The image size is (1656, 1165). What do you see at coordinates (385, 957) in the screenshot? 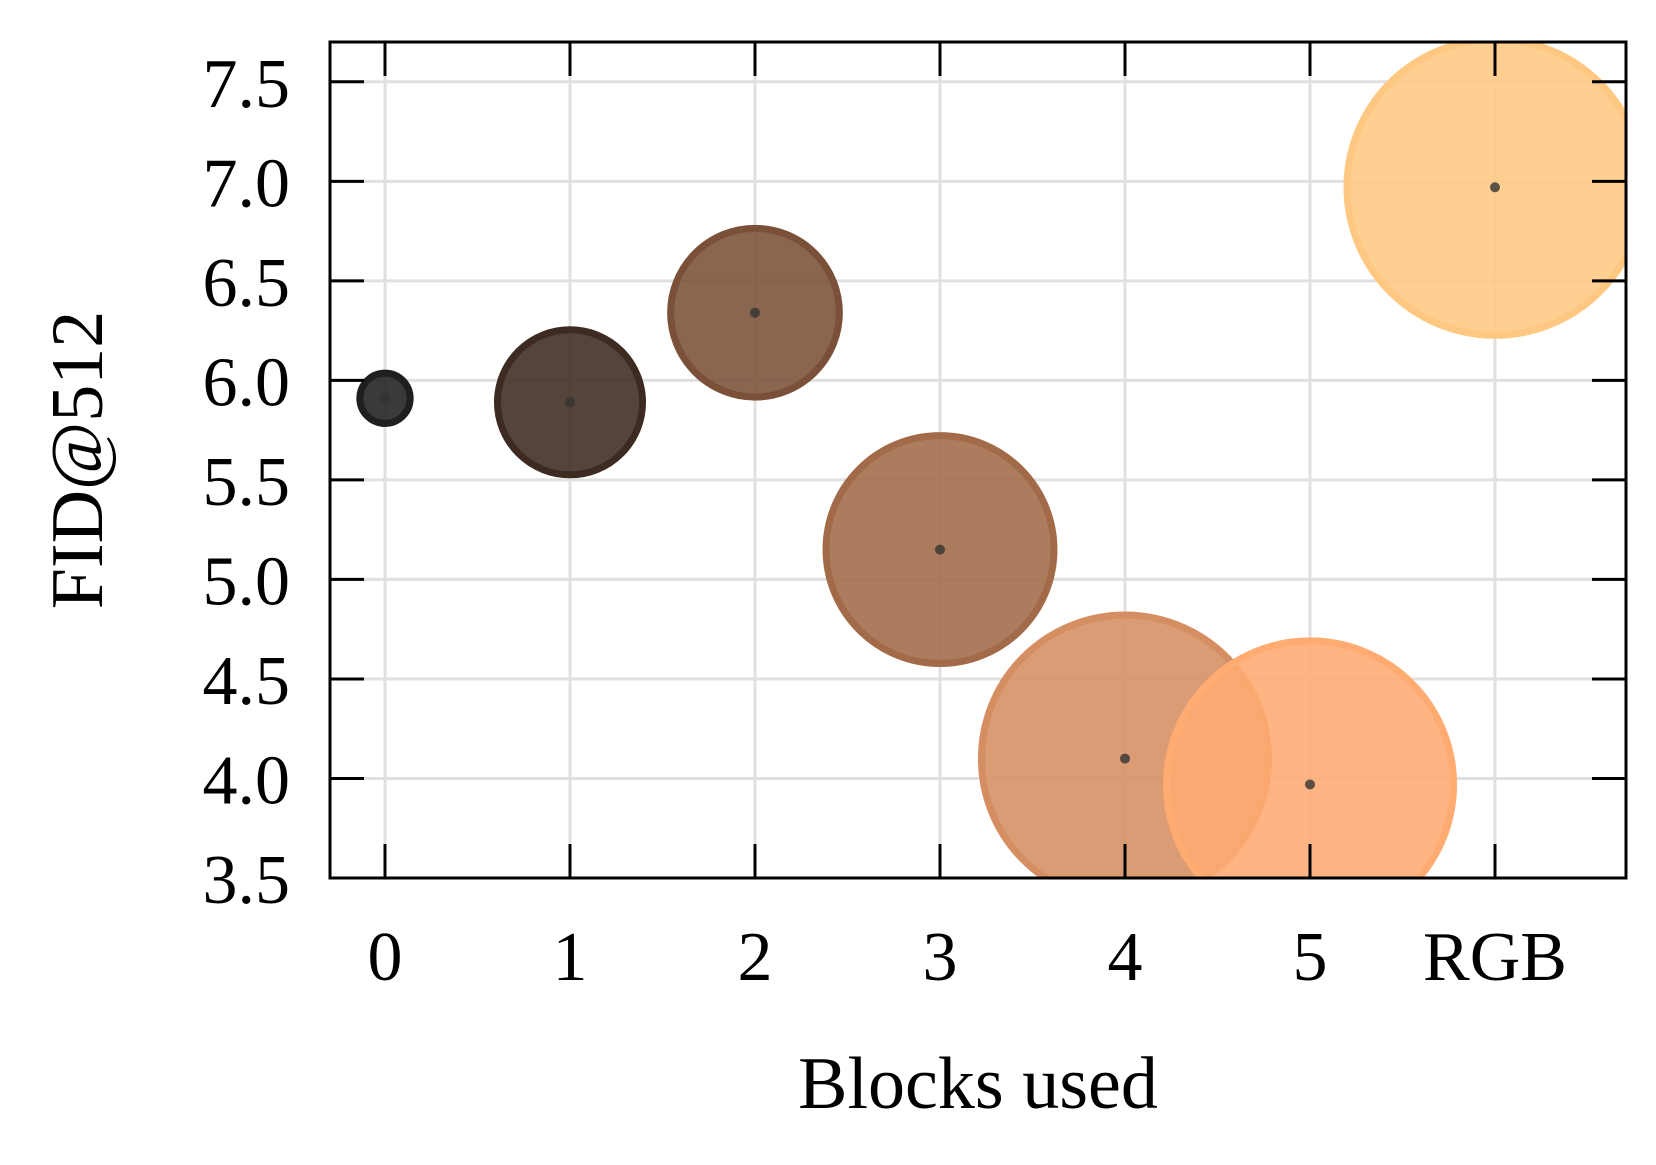
I see `x-tick-label: 0` at bounding box center [385, 957].